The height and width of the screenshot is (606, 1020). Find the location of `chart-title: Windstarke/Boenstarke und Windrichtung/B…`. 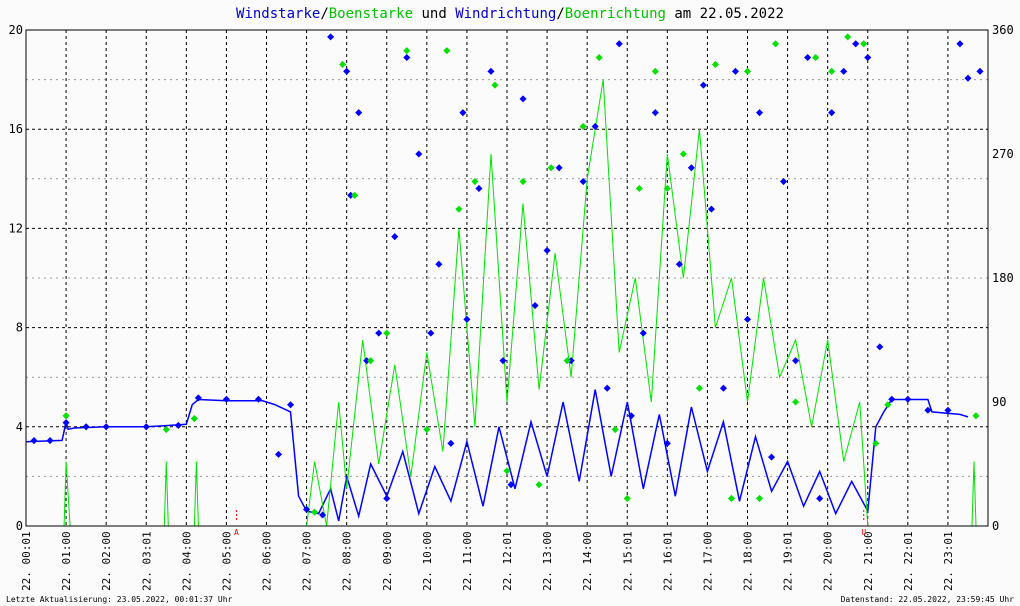

chart-title: Windstarke/Boenstarke und Windrichtung/B… is located at coordinates (510, 14).